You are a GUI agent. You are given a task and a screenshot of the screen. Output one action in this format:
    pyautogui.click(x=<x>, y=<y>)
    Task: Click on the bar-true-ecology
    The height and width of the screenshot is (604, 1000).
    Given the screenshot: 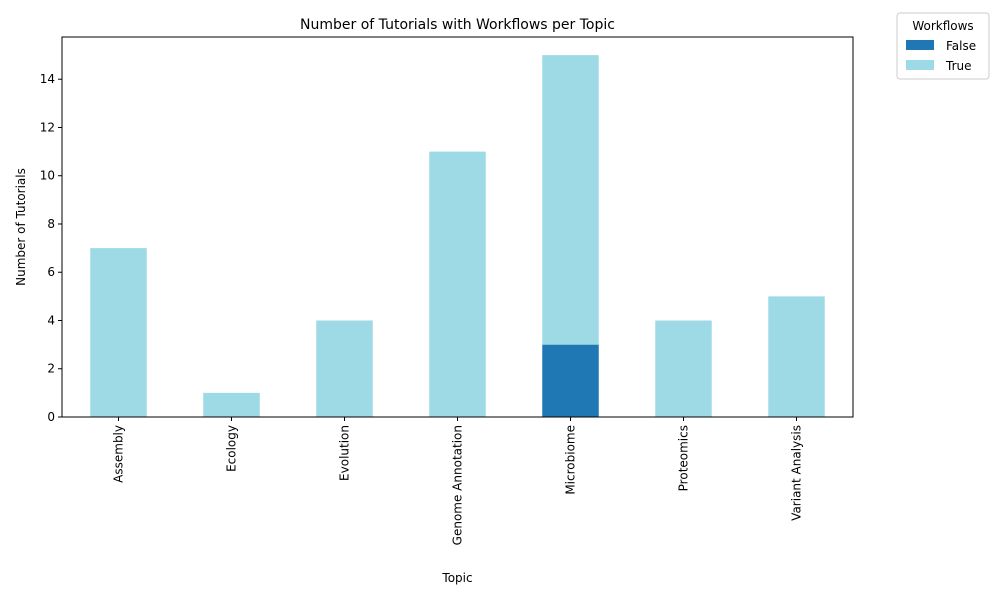 What is the action you would take?
    pyautogui.click(x=231, y=404)
    